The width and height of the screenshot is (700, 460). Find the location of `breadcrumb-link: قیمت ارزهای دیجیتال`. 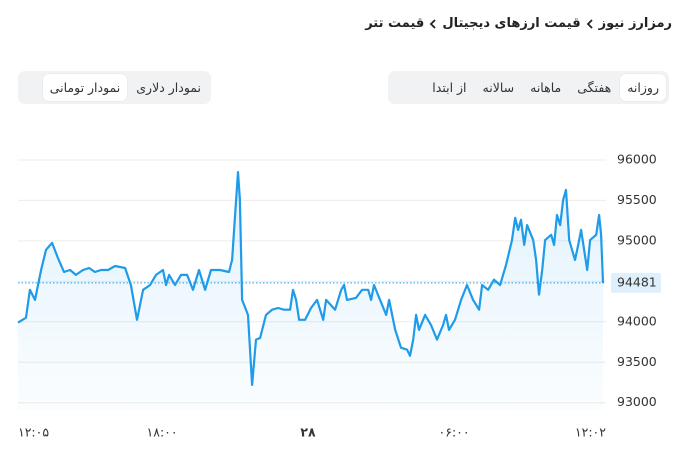

breadcrumb-link: قیمت ارزهای دیجیتال is located at coordinates (511, 23).